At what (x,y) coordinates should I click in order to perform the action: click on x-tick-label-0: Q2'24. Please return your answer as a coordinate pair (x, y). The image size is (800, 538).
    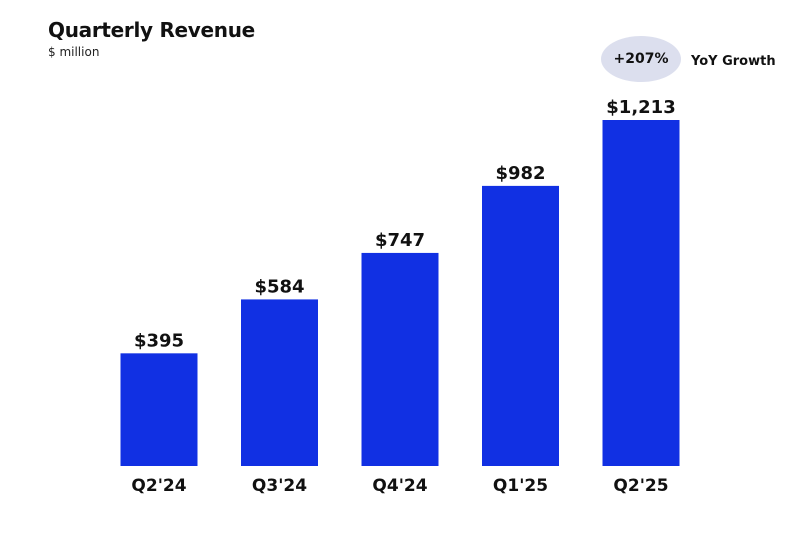
    Looking at the image, I should click on (158, 486).